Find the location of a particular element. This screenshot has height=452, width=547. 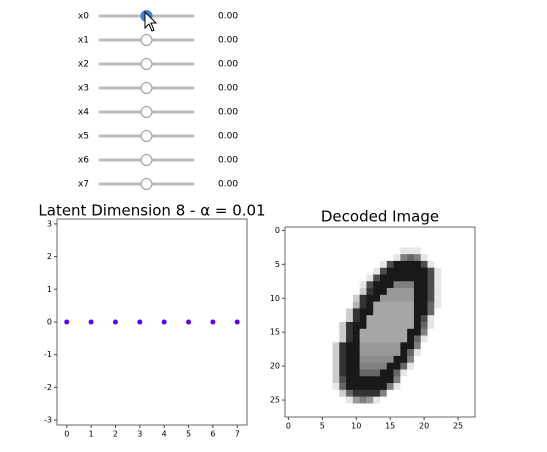

slider-label: x6 is located at coordinates (83, 161).